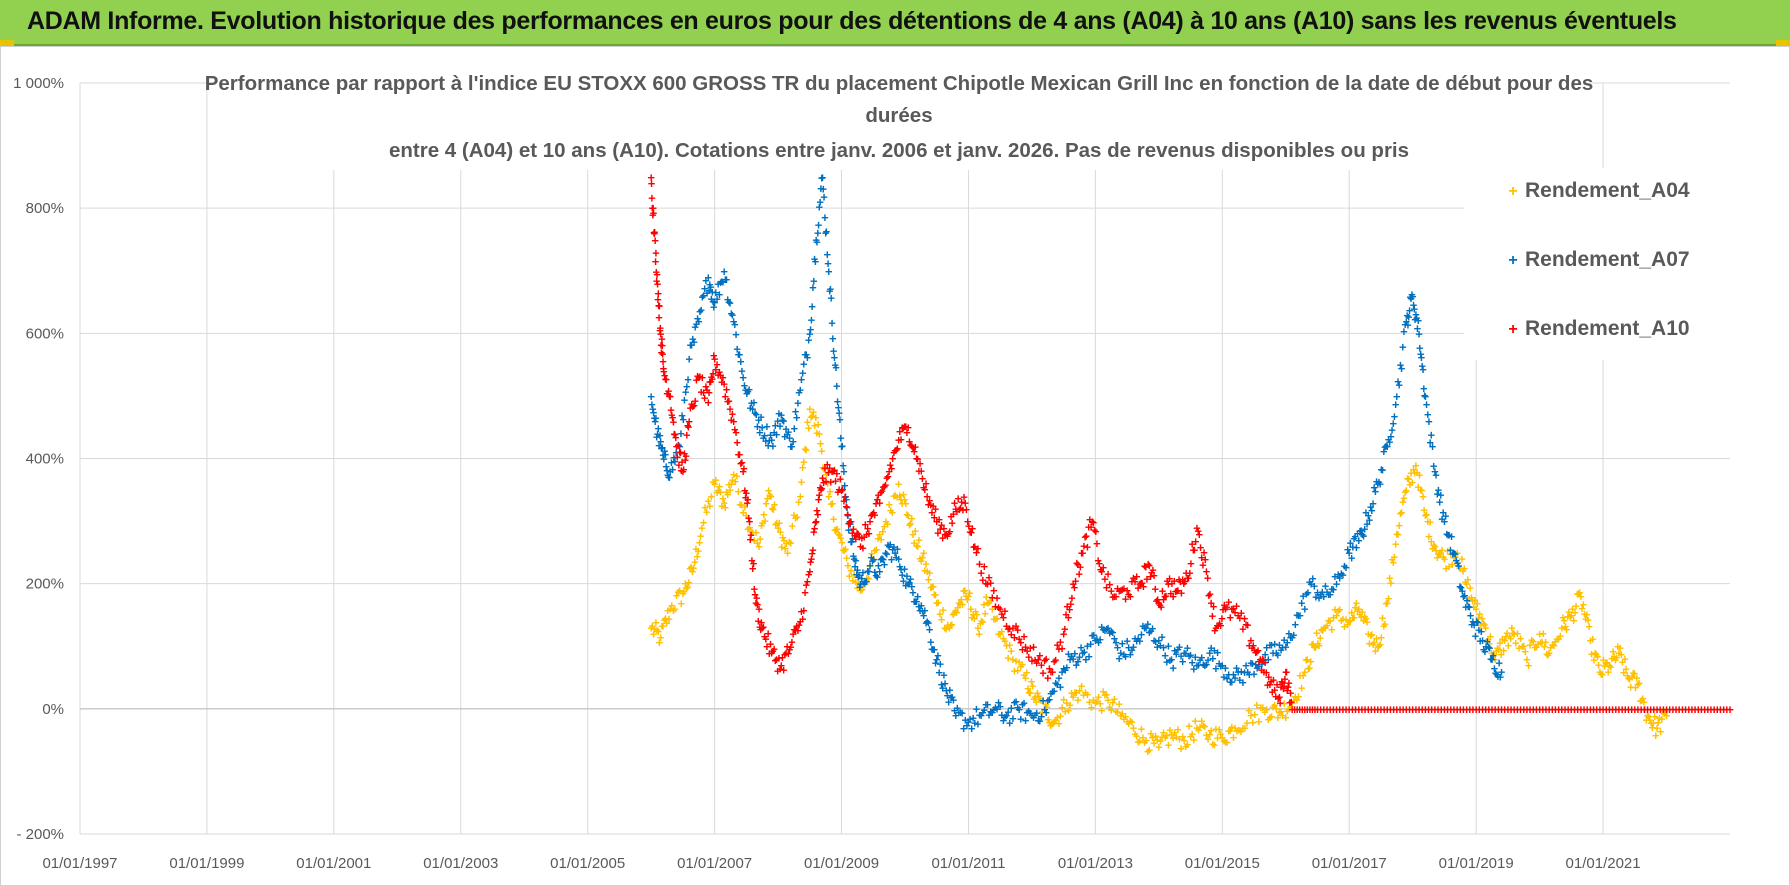  I want to click on y-tick-label: 0%, so click(53, 709).